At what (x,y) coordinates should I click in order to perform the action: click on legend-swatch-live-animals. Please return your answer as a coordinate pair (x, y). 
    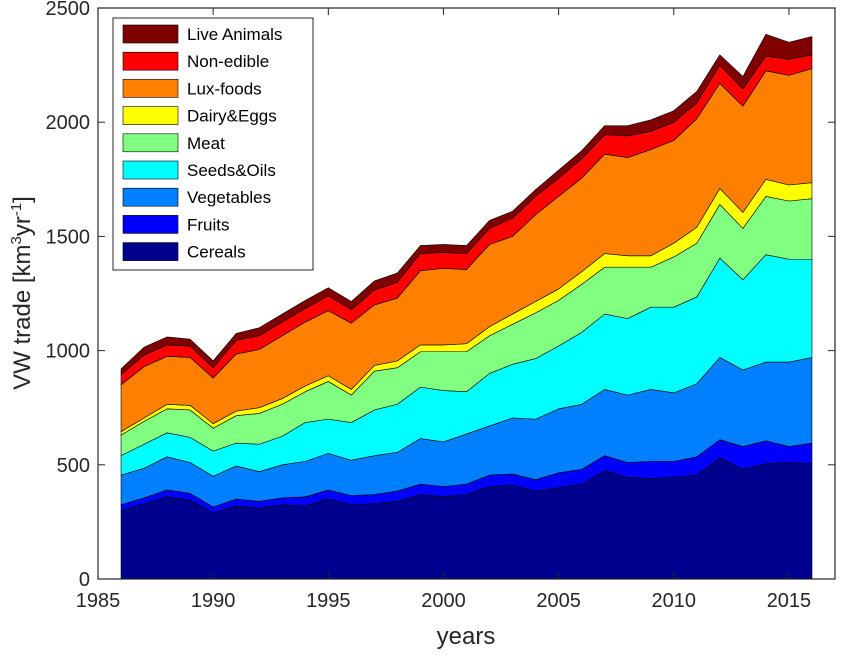
    Looking at the image, I should click on (150, 34).